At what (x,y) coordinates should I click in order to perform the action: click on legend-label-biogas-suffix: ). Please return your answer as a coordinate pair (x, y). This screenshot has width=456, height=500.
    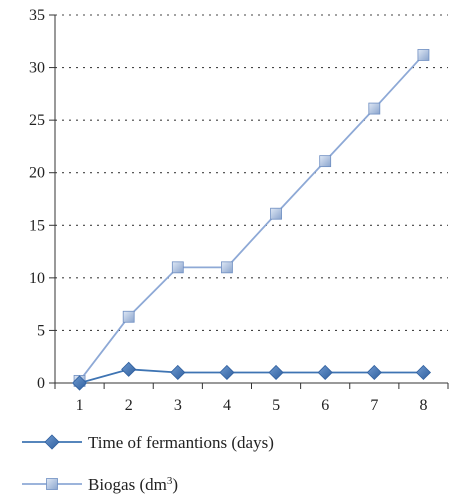
    Looking at the image, I should click on (175, 484).